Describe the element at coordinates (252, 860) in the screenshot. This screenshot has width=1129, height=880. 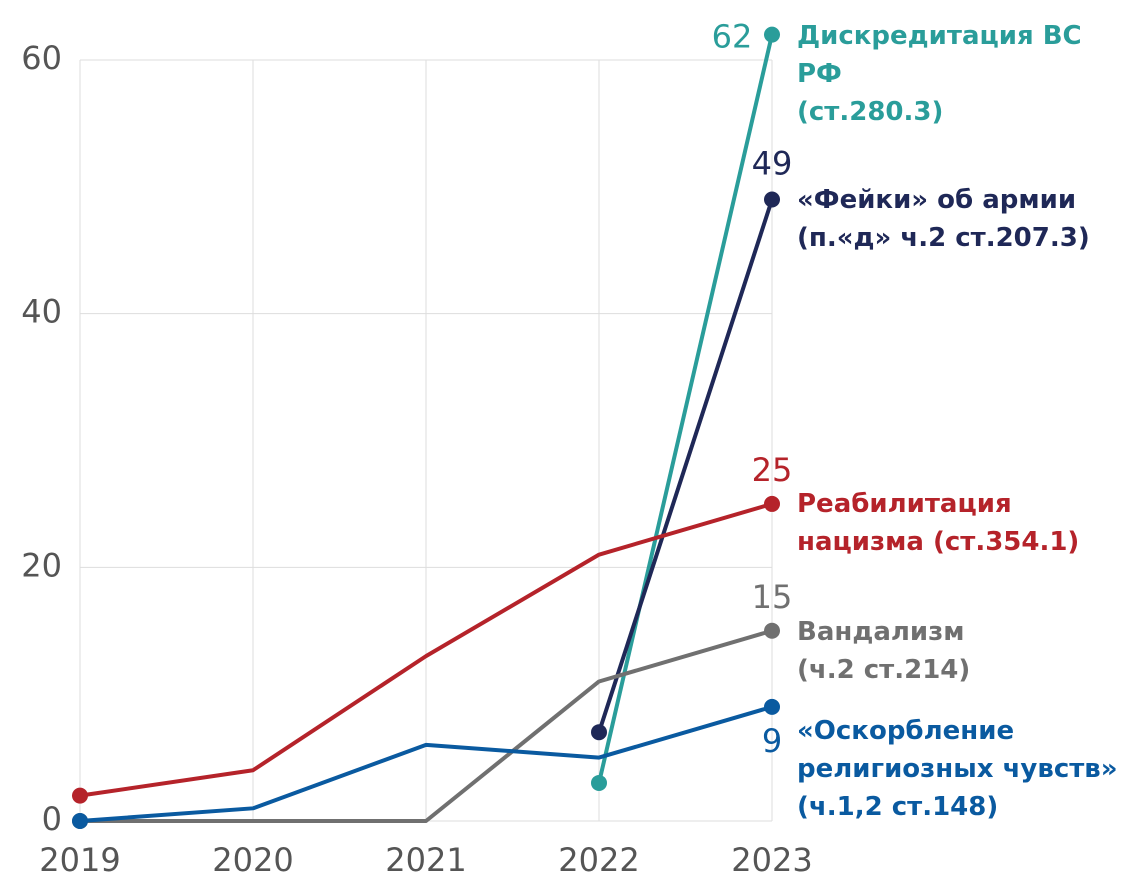
I see `x-tick-label: 2020` at that location.